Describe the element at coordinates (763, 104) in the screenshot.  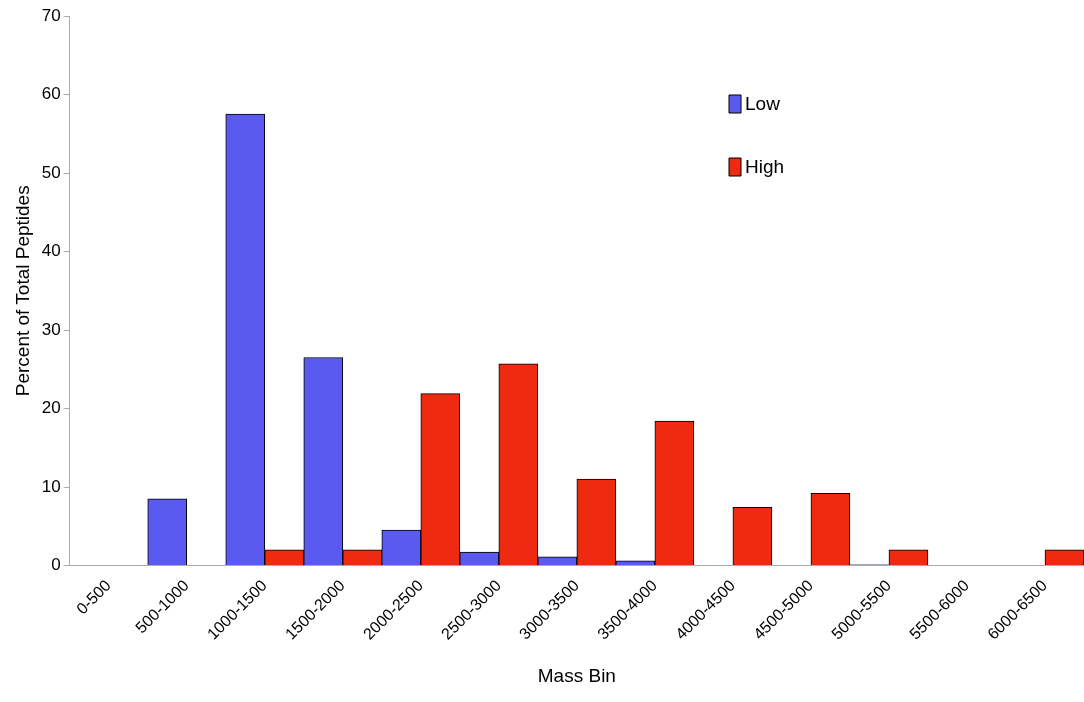
I see `legend-label: Low` at that location.